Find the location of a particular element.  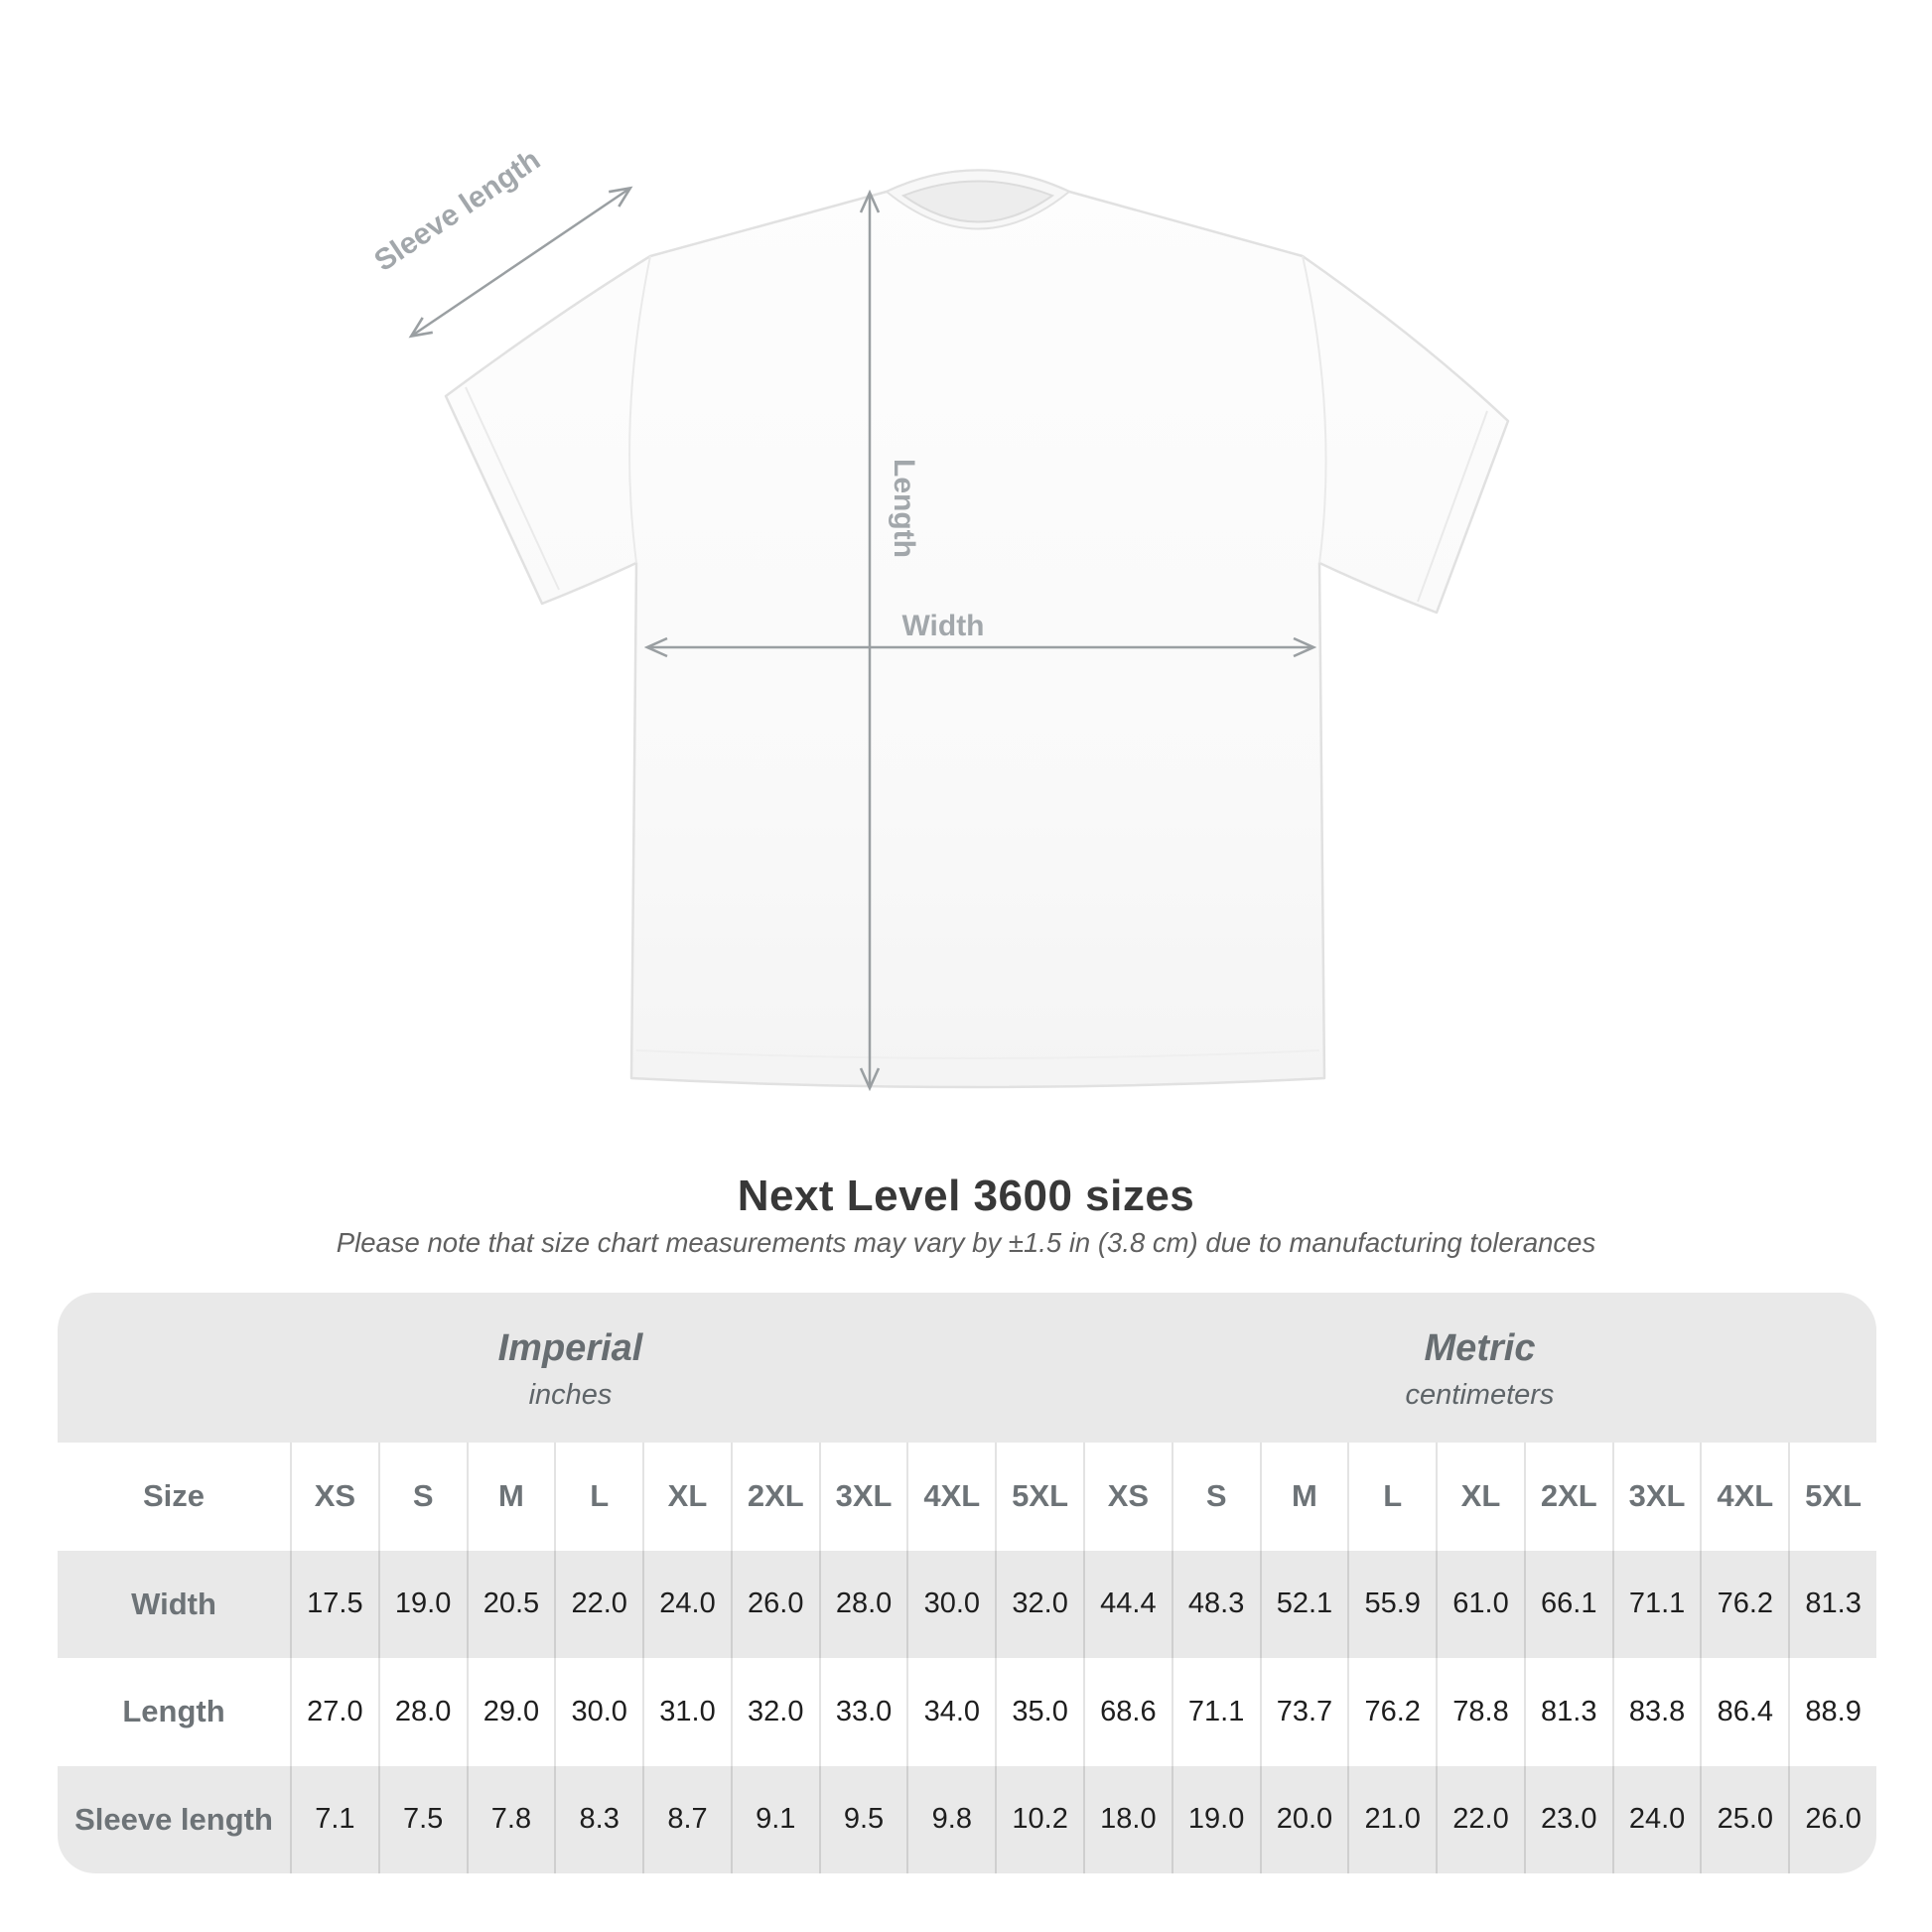

column-header-imperial-xs: XS is located at coordinates (334, 1497).